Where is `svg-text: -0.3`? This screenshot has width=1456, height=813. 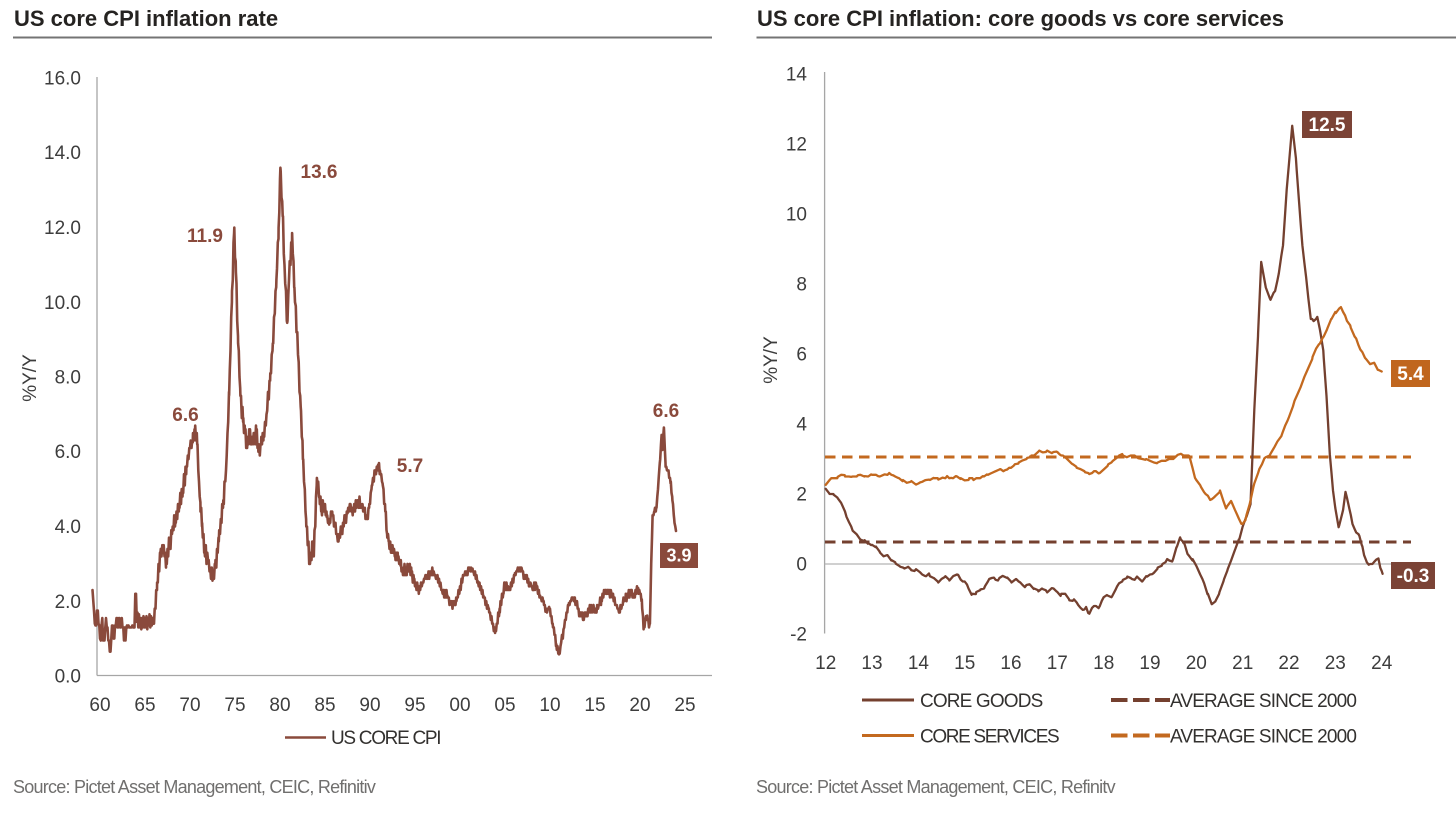 svg-text: -0.3 is located at coordinates (1413, 576).